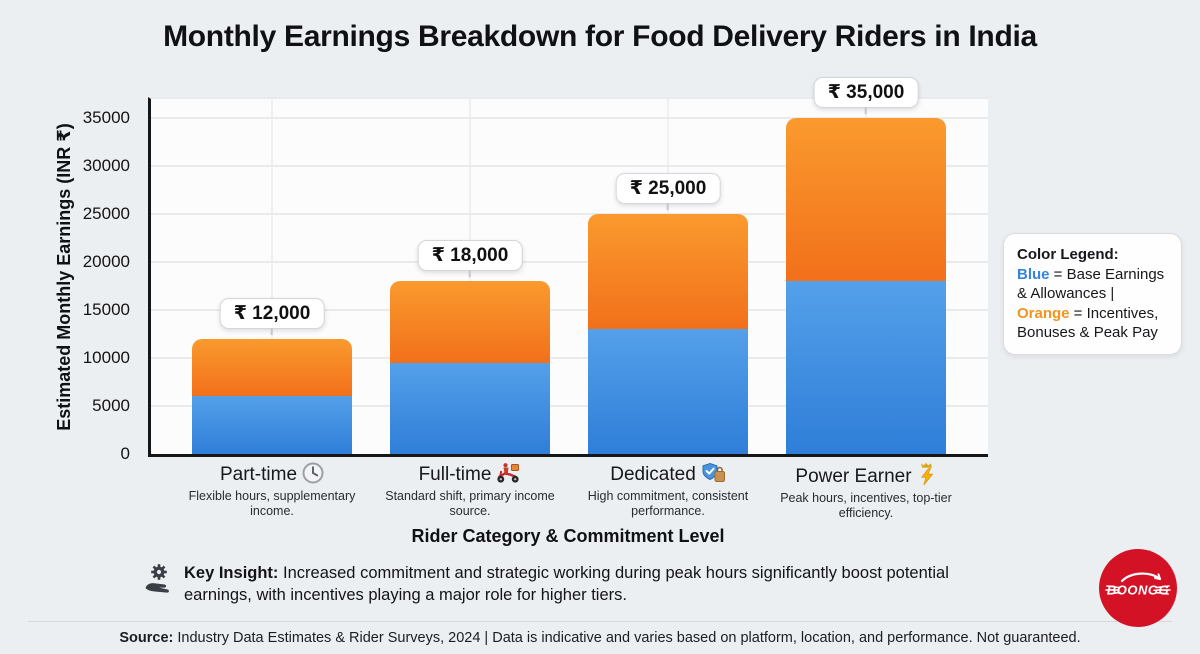  Describe the element at coordinates (713, 472) in the screenshot. I see `shield-check-bag-icon` at that location.